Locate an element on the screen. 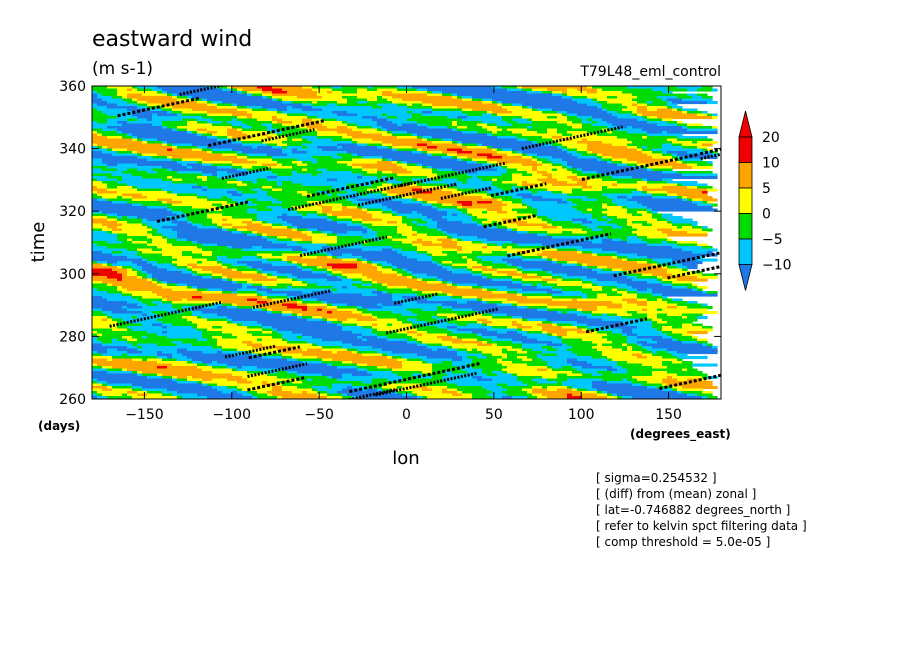  colorbar-swatch is located at coordinates (745, 251).